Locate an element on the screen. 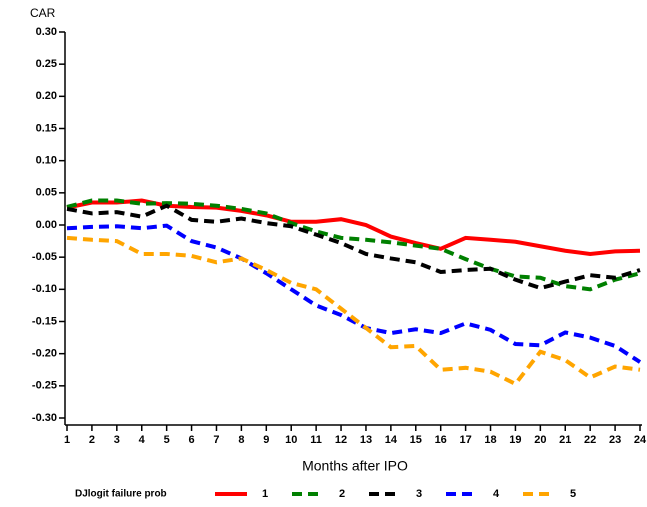 This screenshot has height=507, width=647. y-tick-label: -0.10 is located at coordinates (44, 289).